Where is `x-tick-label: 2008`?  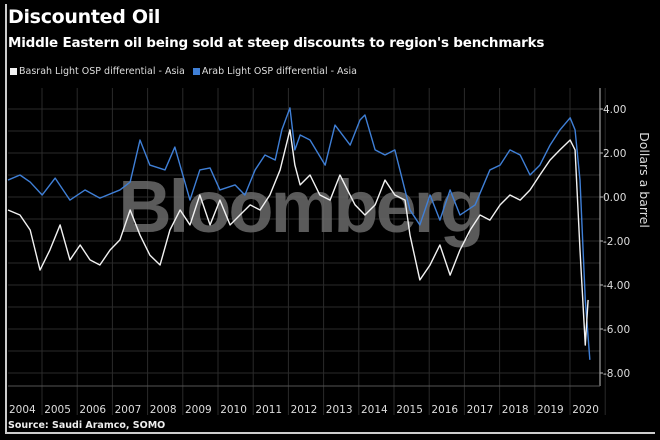 x-tick-label: 2008 is located at coordinates (163, 410).